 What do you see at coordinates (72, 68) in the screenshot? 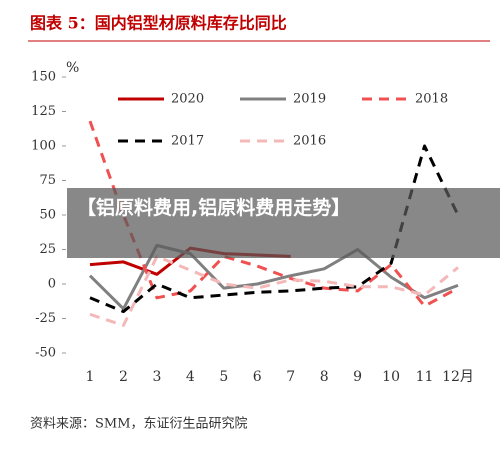
I see `y-axis-label: %` at bounding box center [72, 68].